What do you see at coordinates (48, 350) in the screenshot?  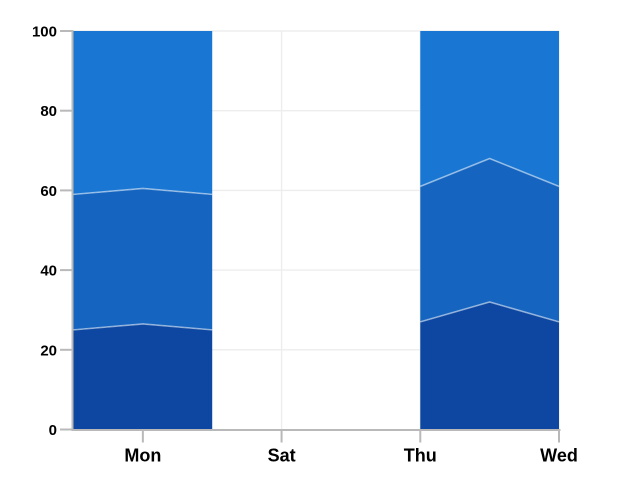 I see `y-tick-label: 20` at bounding box center [48, 350].